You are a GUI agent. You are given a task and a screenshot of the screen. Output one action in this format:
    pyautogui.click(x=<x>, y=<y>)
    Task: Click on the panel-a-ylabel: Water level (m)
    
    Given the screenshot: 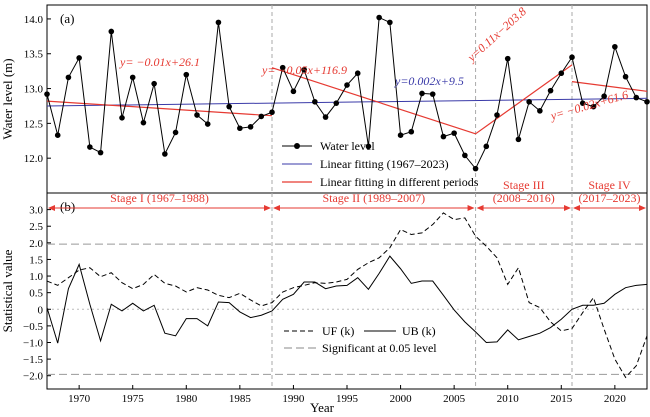 What is the action you would take?
    pyautogui.click(x=7, y=98)
    